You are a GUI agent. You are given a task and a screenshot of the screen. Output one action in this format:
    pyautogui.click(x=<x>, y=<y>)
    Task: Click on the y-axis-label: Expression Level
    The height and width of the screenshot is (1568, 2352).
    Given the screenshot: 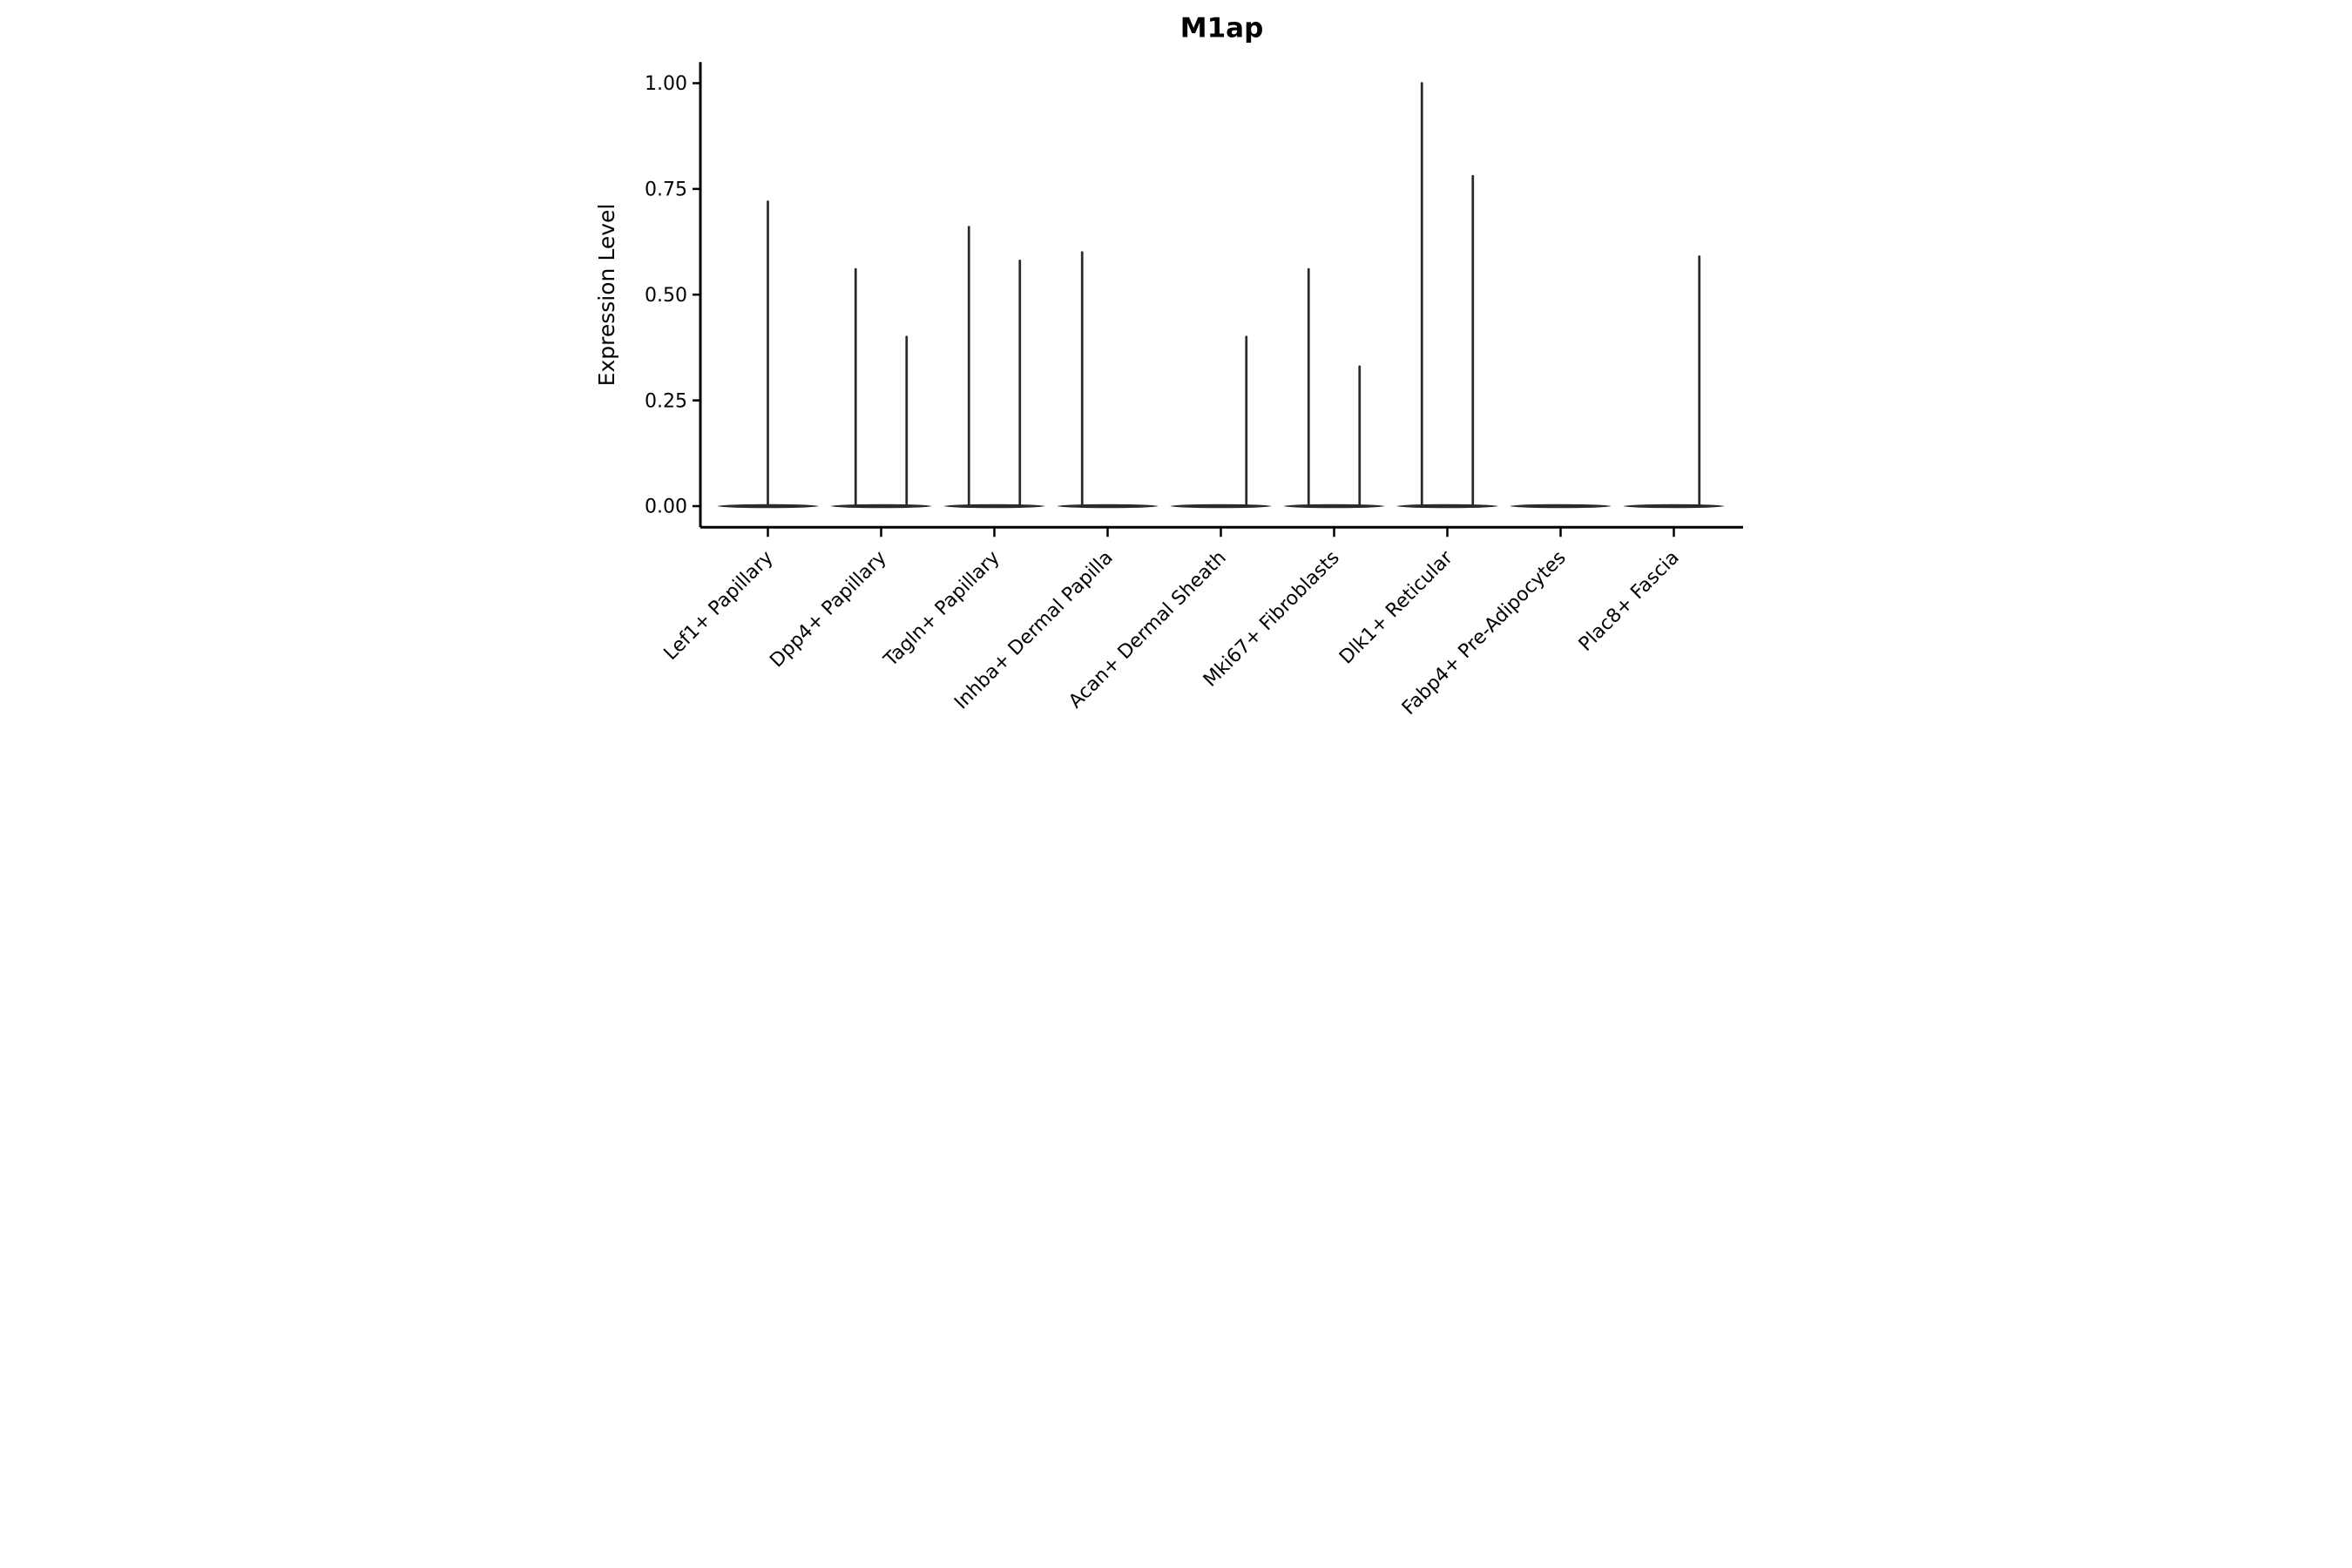 What is the action you would take?
    pyautogui.click(x=606, y=295)
    